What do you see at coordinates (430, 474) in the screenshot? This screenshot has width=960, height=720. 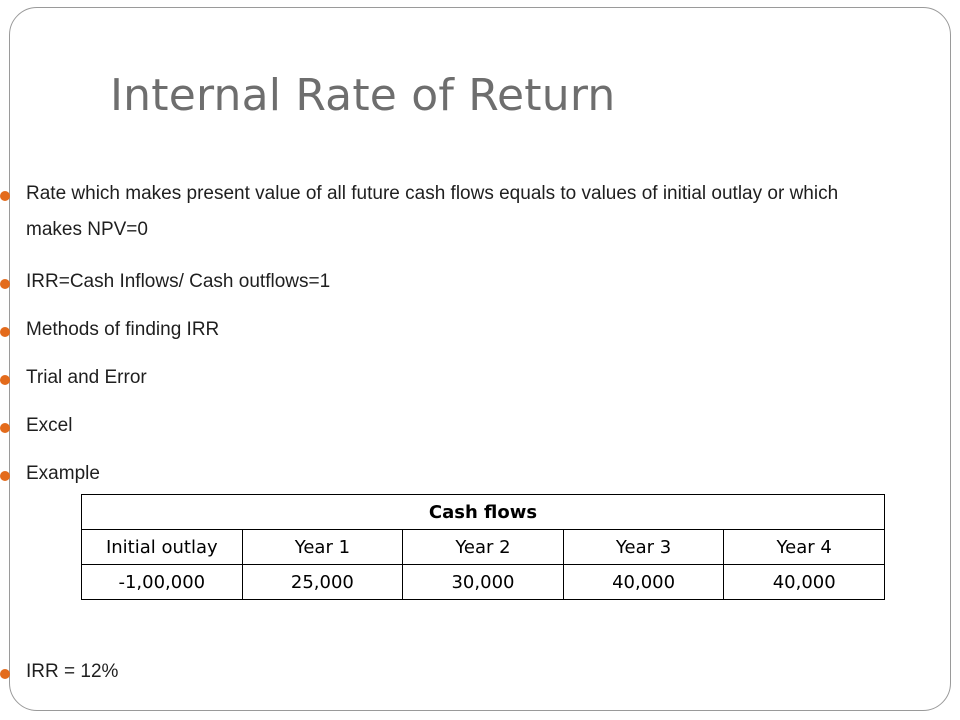 I see `bullet-item: Example` at bounding box center [430, 474].